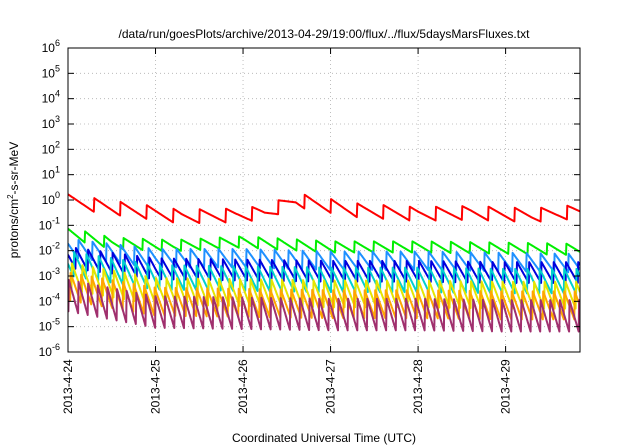 This screenshot has height=448, width=640. What do you see at coordinates (57, 170) in the screenshot?
I see `y-tick-label-exp: 1` at bounding box center [57, 170].